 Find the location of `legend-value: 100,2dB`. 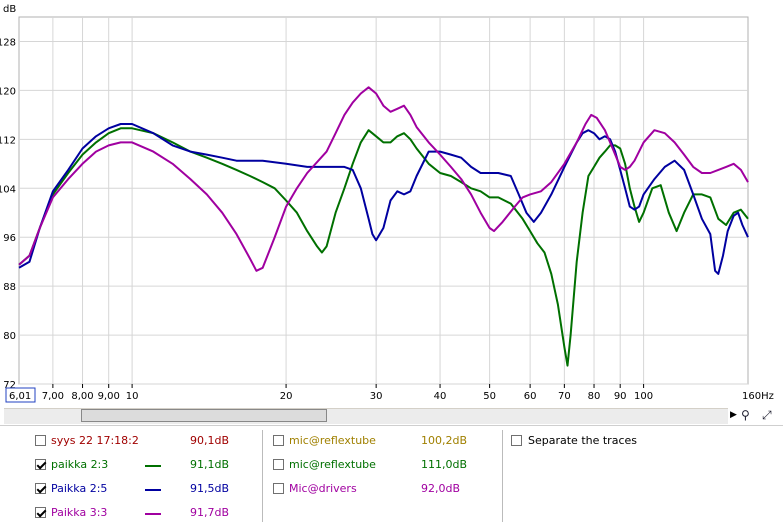

legend-value: 100,2dB is located at coordinates (444, 440).